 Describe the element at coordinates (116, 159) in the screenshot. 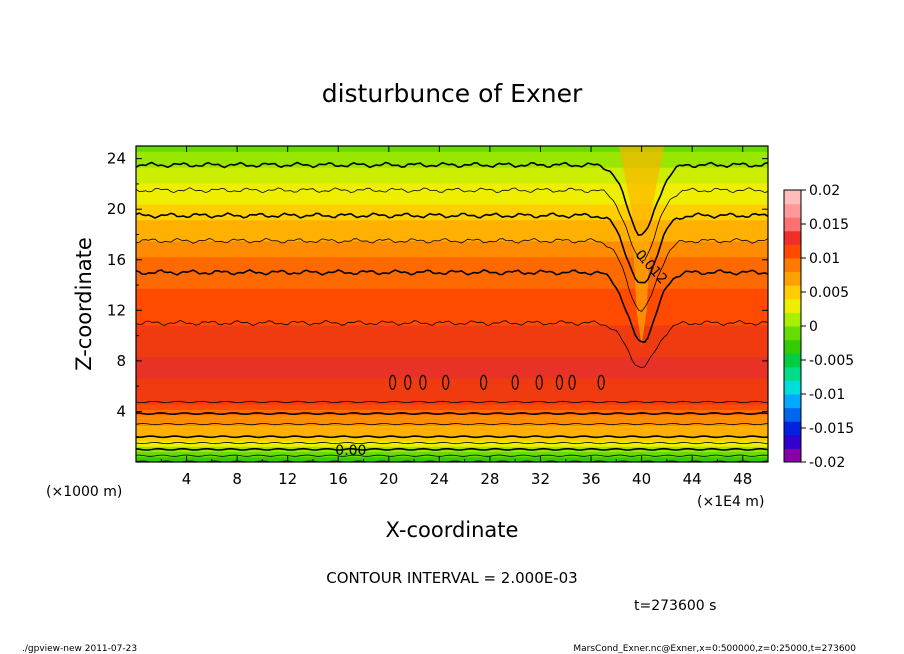

I see `y-tick-label: 24` at that location.